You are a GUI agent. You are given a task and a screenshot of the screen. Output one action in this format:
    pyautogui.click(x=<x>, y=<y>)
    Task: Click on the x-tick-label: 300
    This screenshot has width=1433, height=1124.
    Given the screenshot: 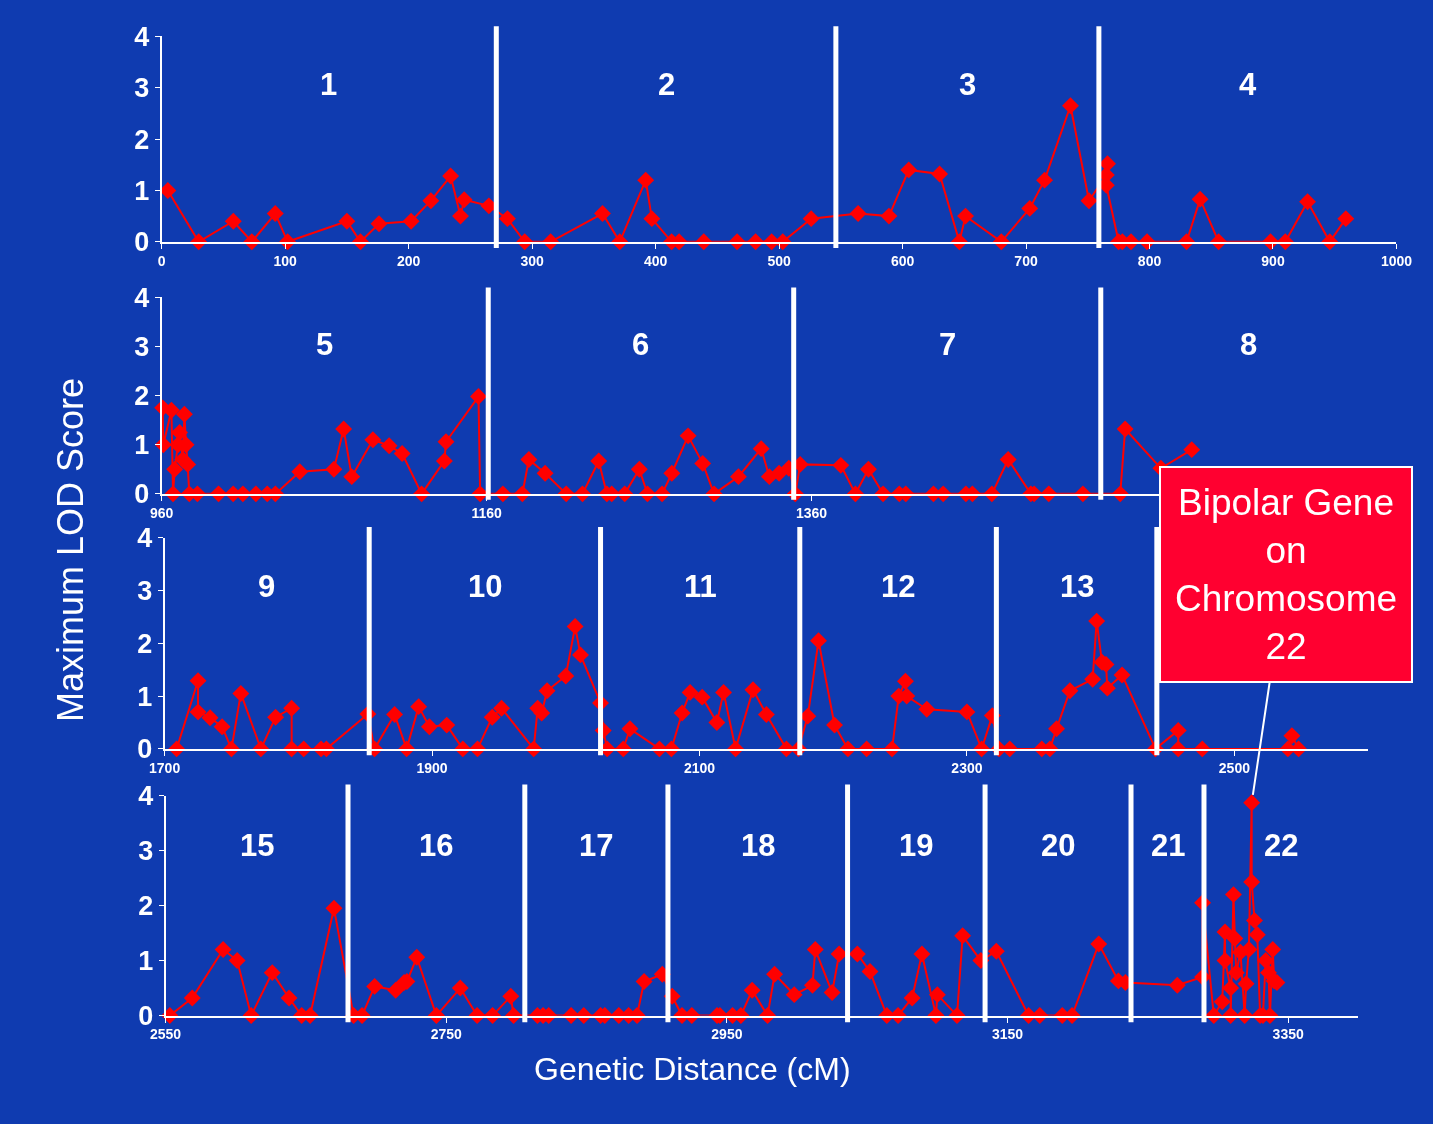 What is the action you would take?
    pyautogui.click(x=532, y=260)
    